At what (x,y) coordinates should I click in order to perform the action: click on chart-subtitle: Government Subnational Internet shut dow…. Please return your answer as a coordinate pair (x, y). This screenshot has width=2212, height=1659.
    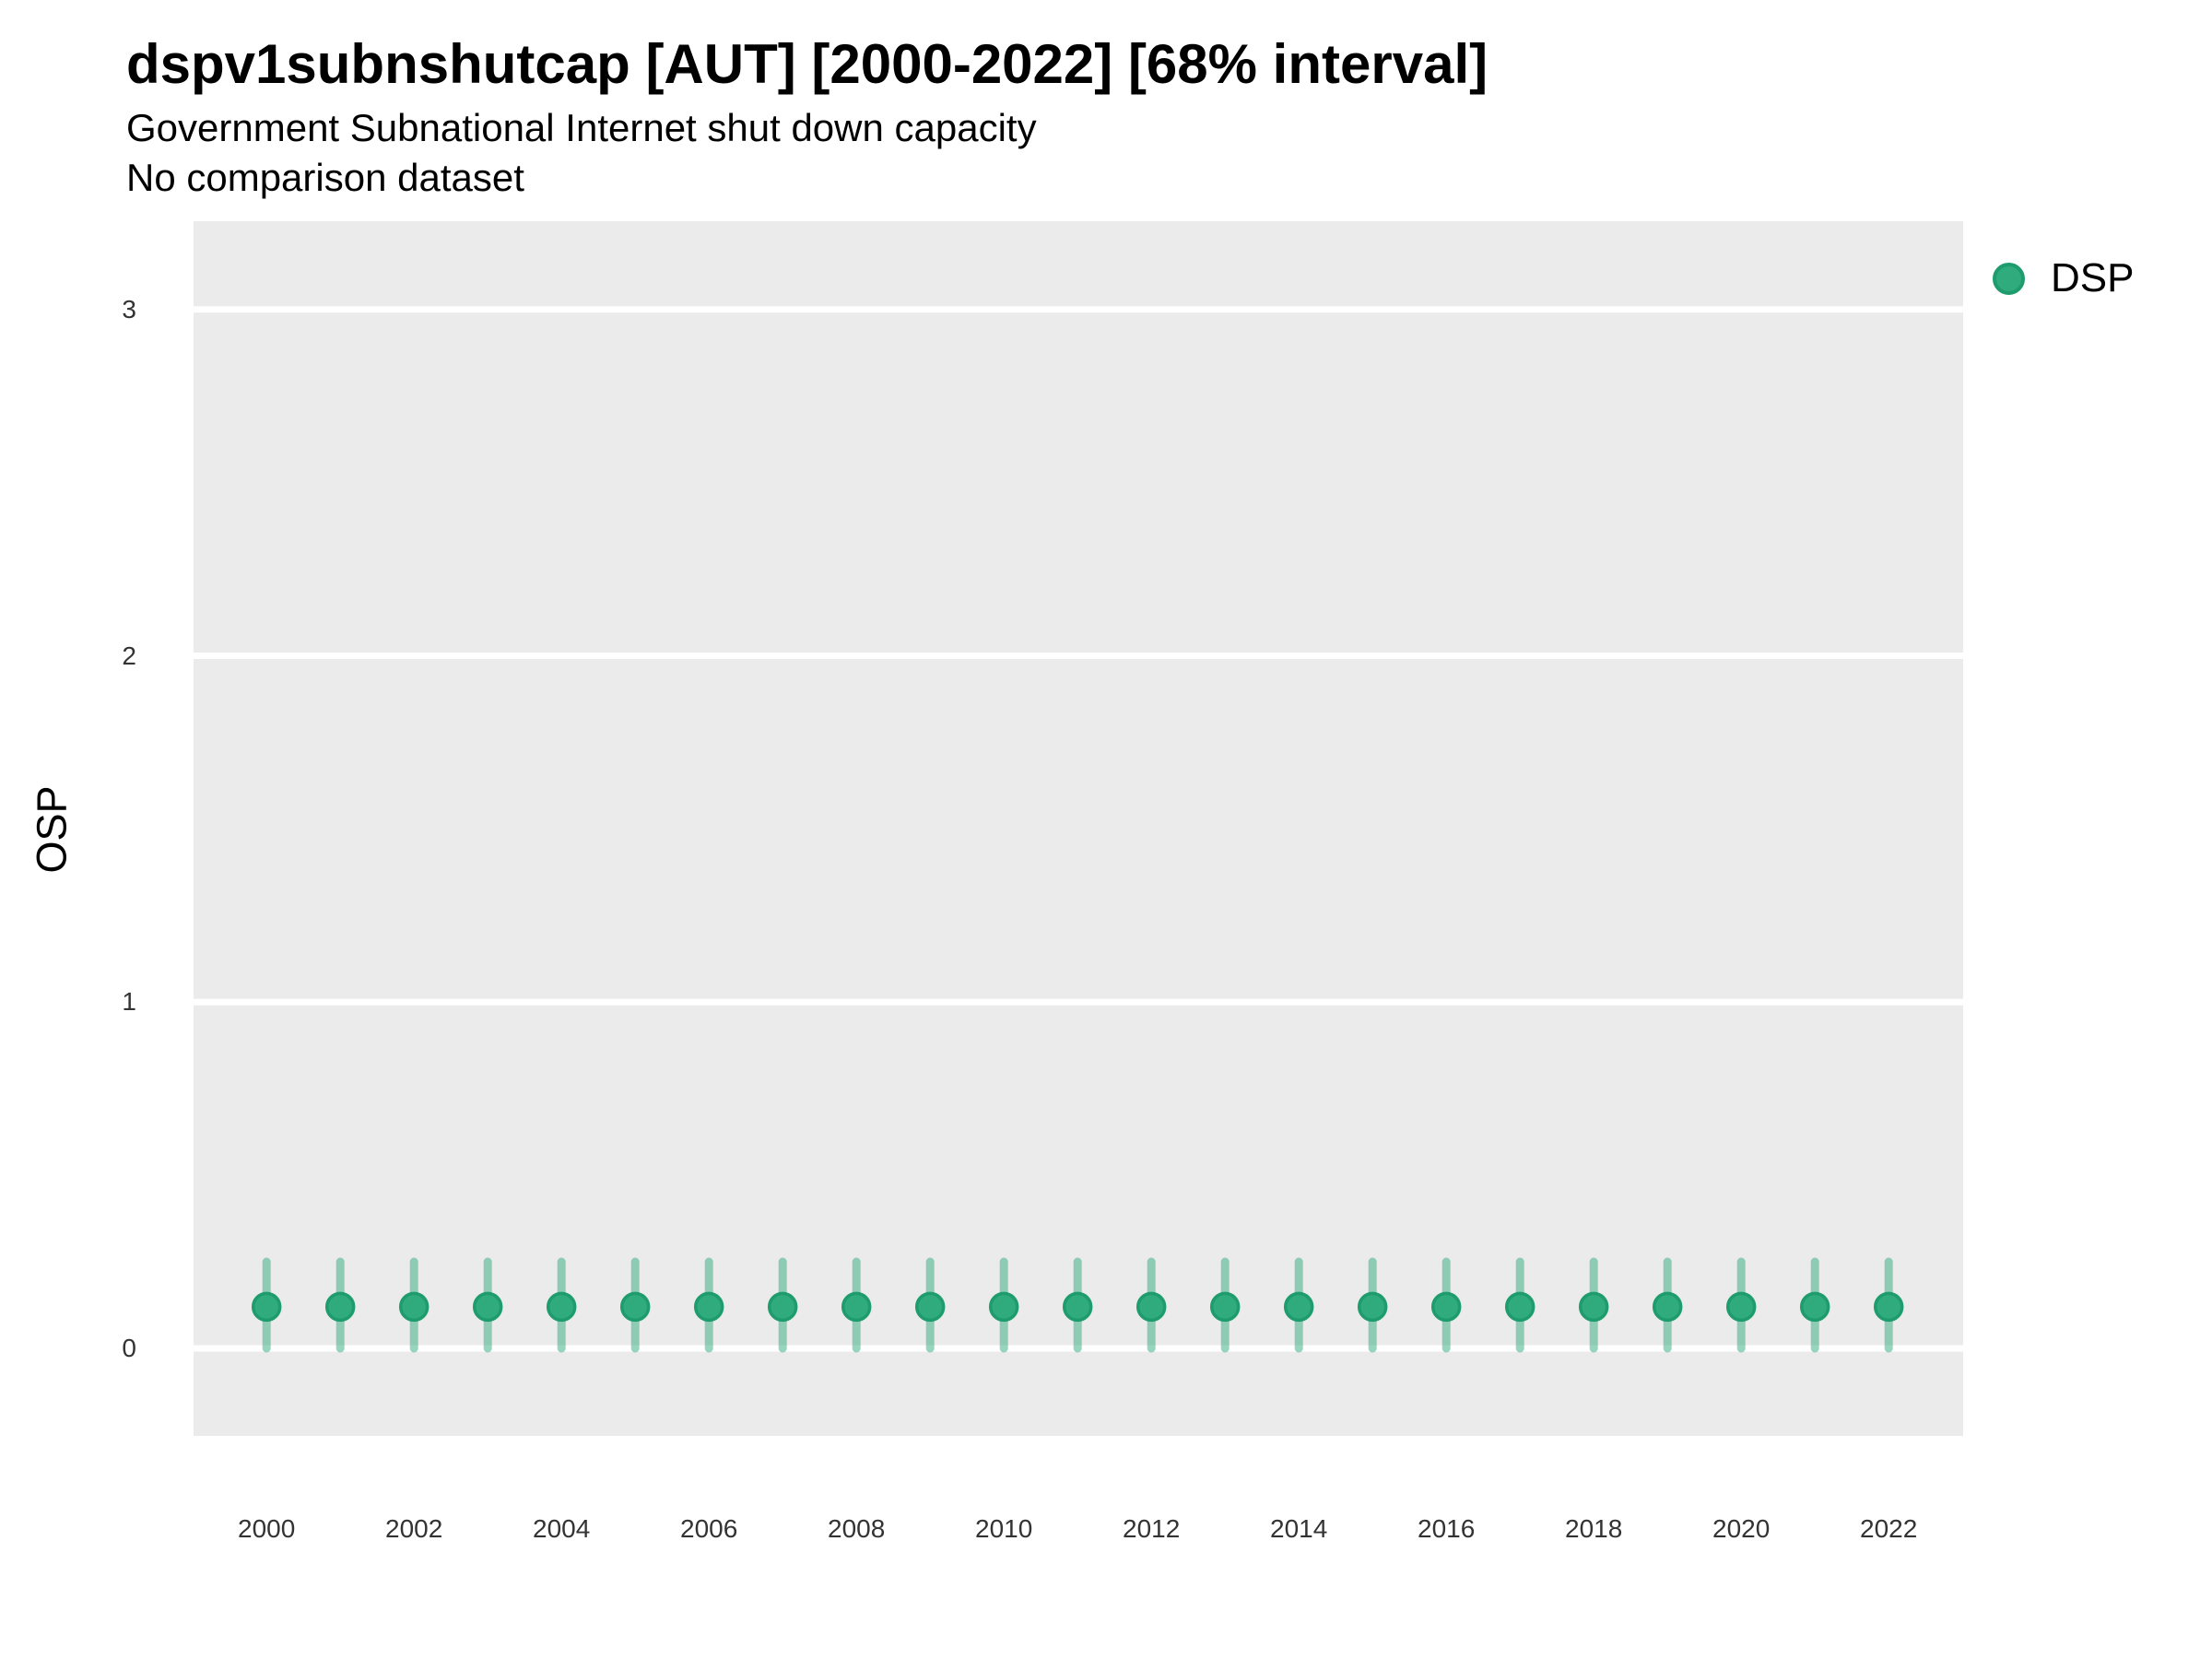
    Looking at the image, I should click on (581, 127).